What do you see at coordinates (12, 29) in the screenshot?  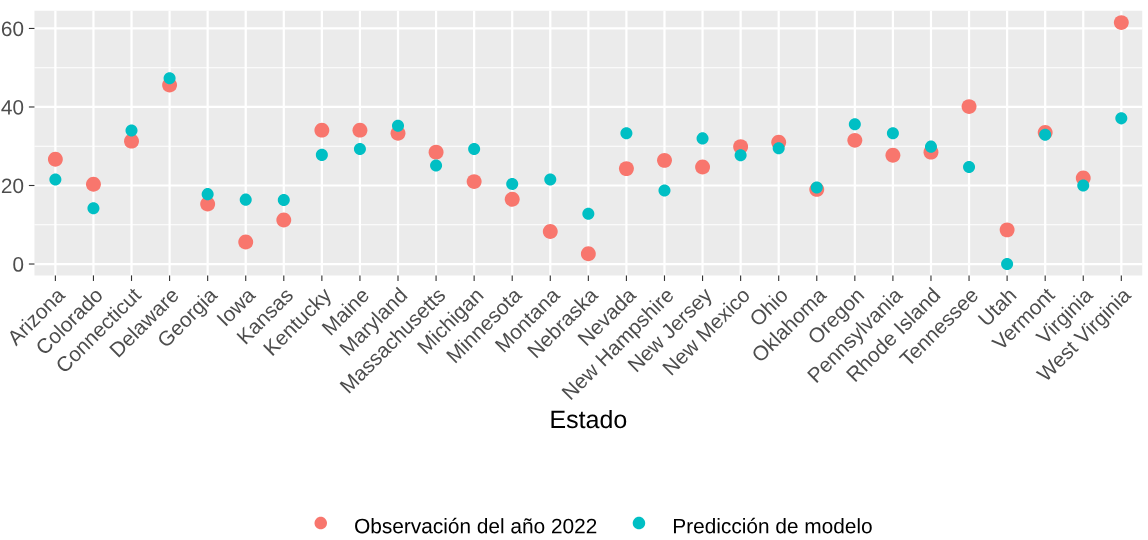 I see `y-tick-label: 60` at bounding box center [12, 29].